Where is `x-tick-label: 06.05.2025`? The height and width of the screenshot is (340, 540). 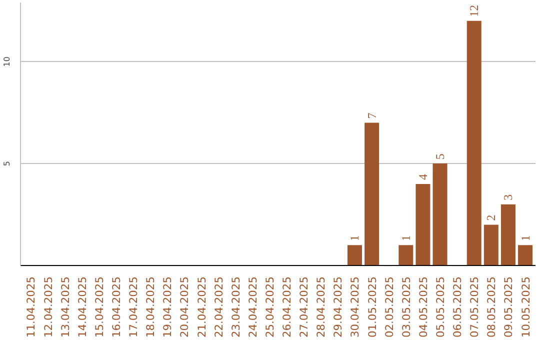 x-tick-label: 06.05.2025 is located at coordinates (457, 307).